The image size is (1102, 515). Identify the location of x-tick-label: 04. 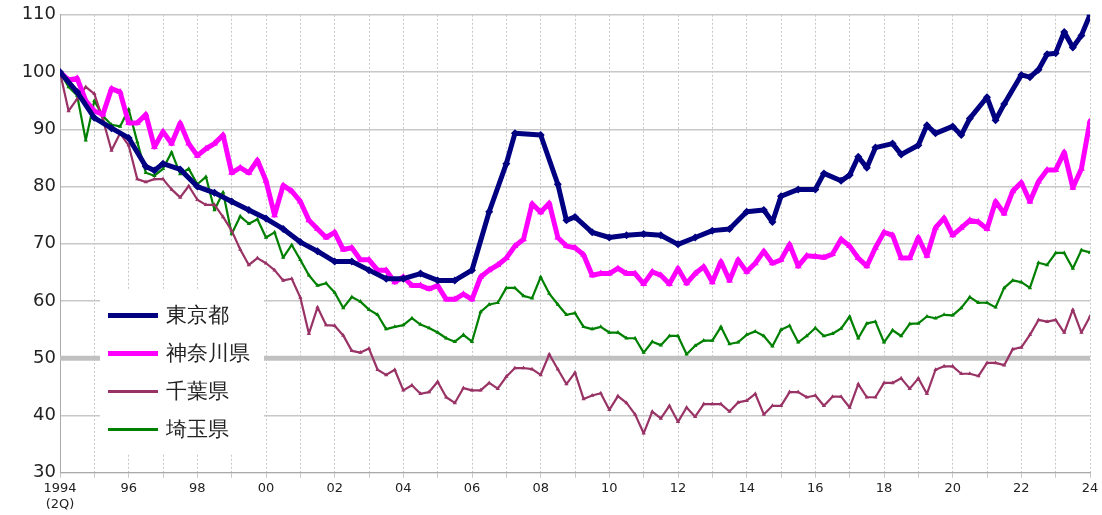
(403, 487).